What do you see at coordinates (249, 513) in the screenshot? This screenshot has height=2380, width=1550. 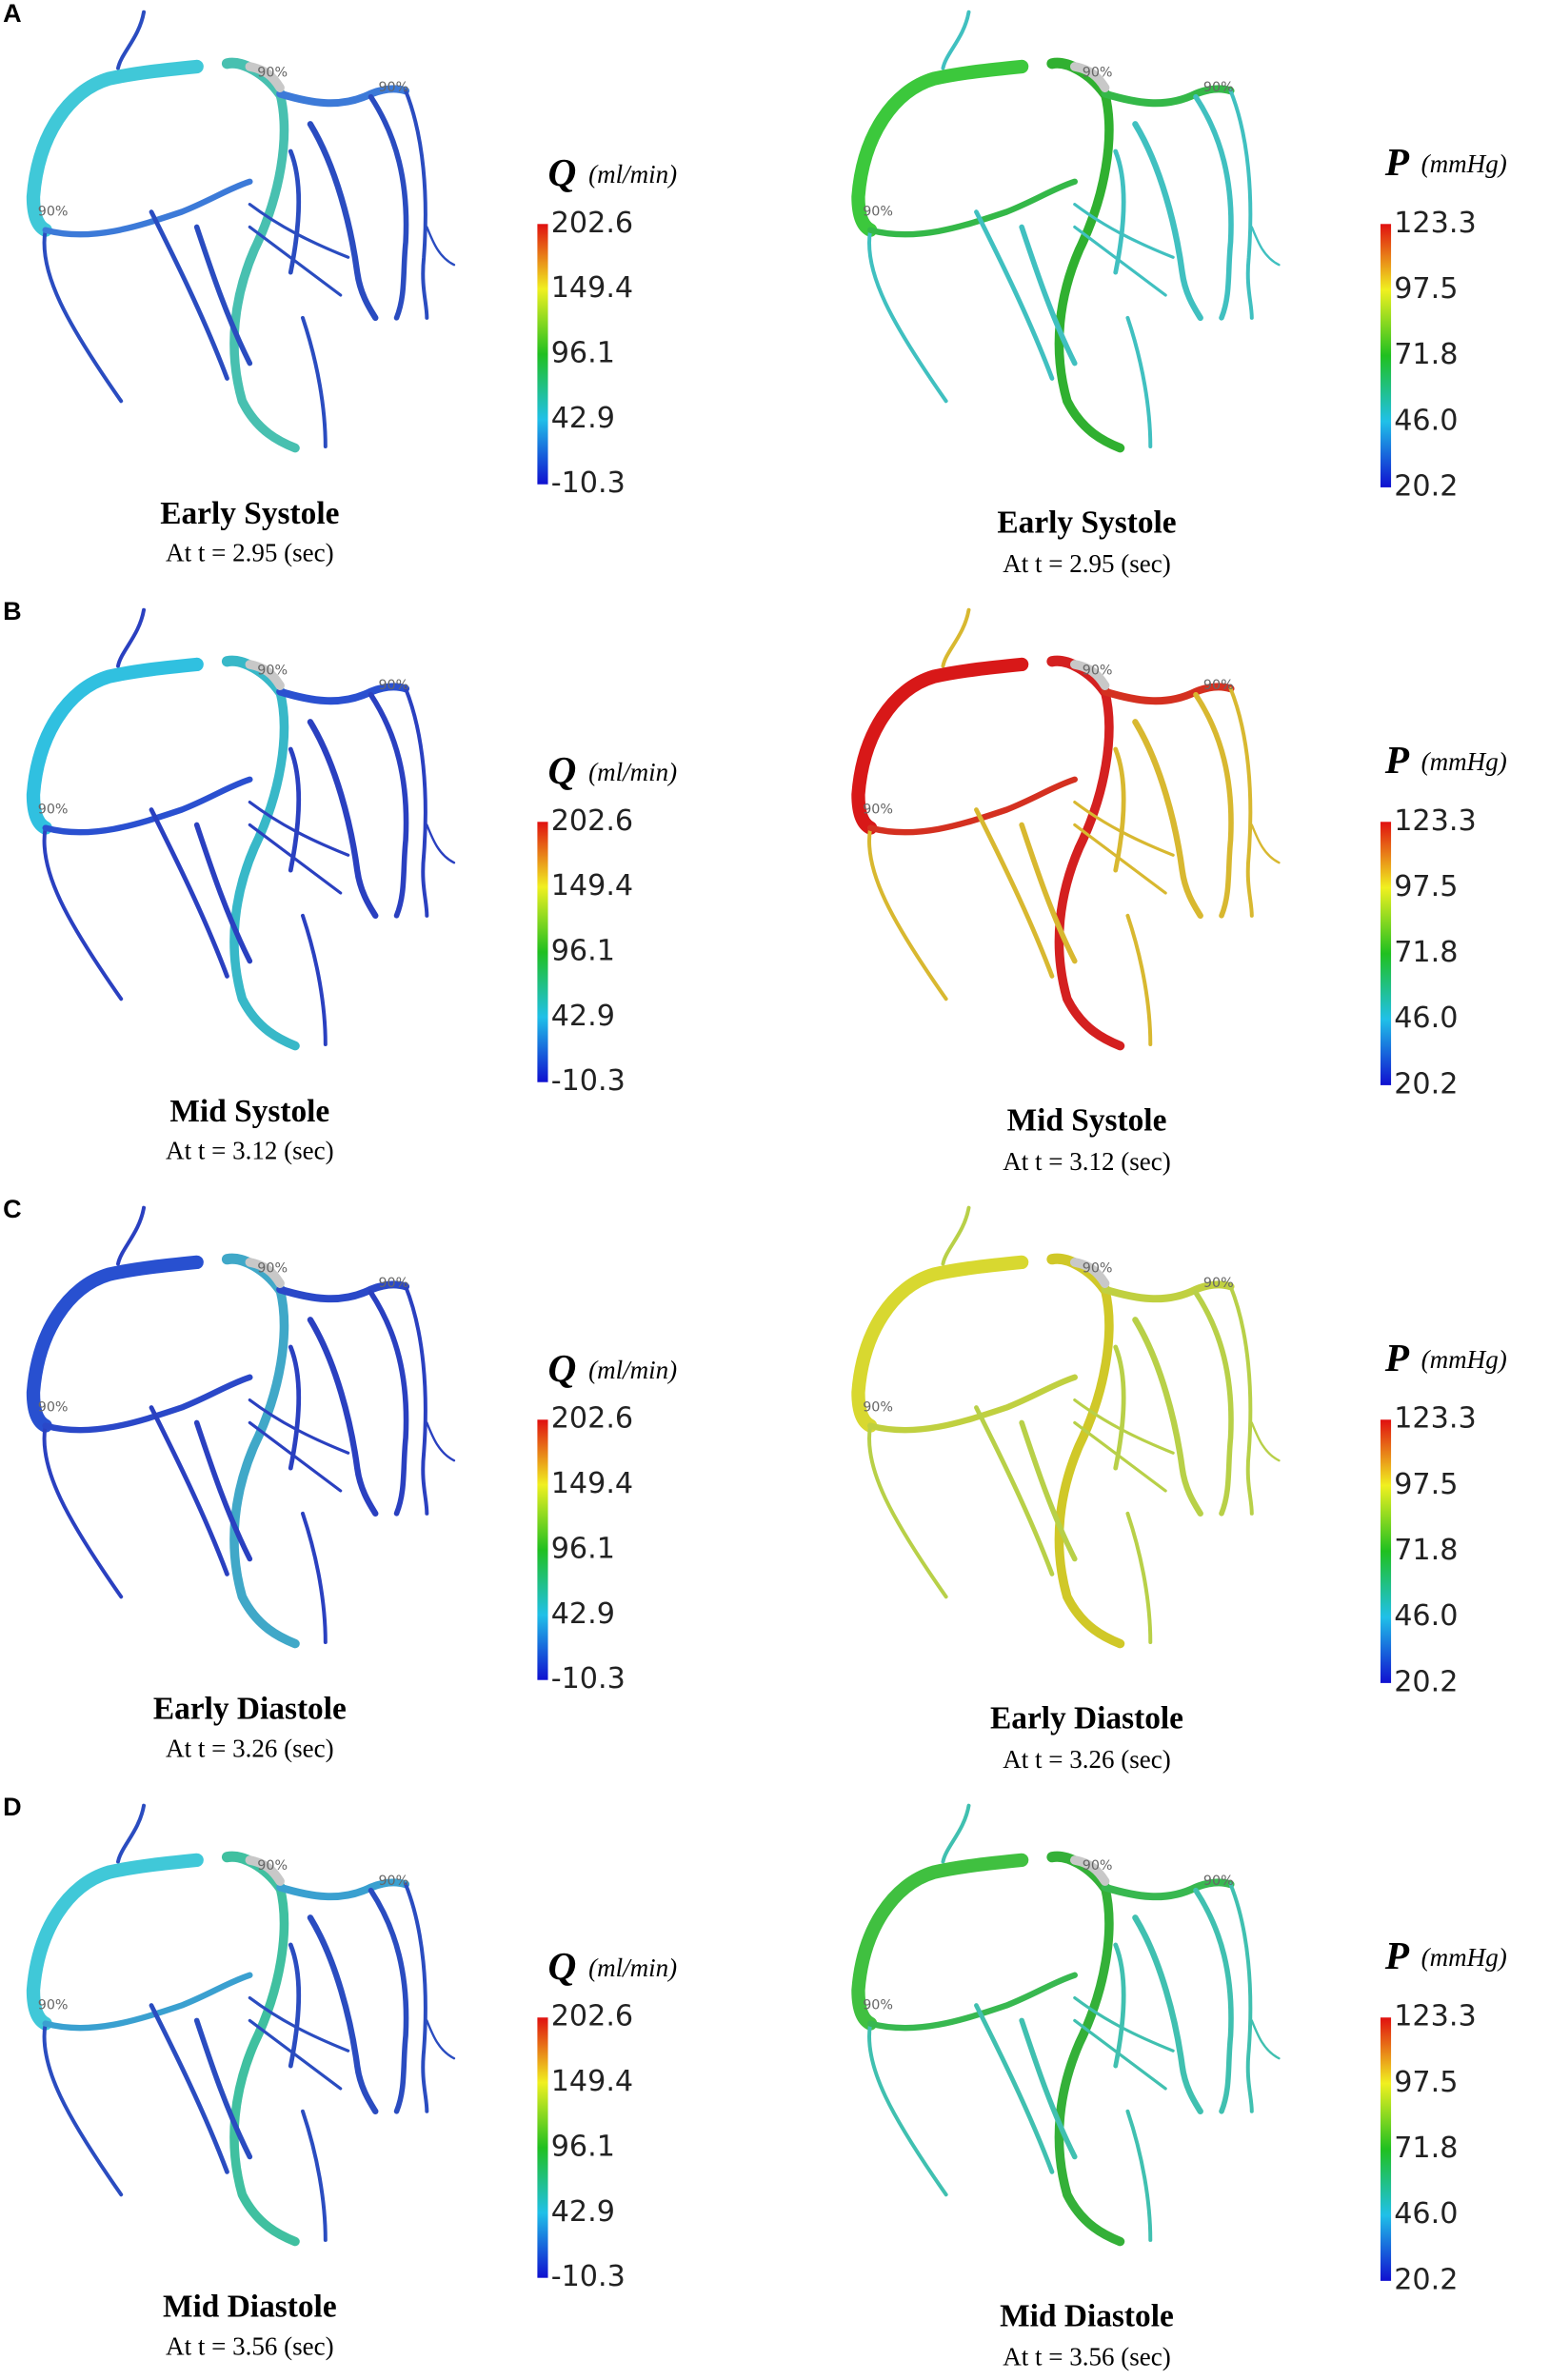 I see `phase-caption: Early Systole` at bounding box center [249, 513].